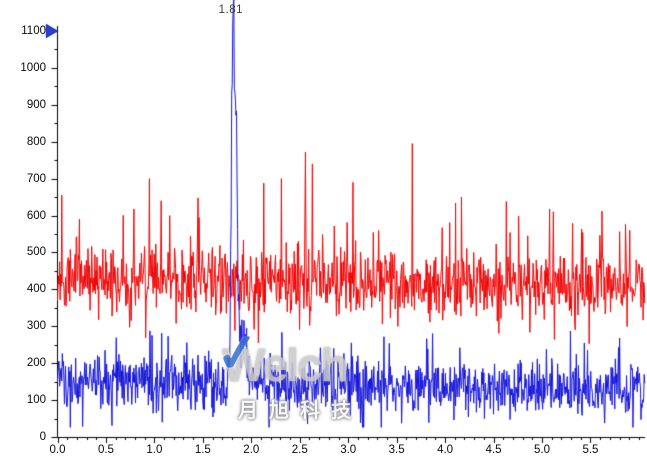 The width and height of the screenshot is (647, 469). I want to click on y-tick-label: 0, so click(42, 437).